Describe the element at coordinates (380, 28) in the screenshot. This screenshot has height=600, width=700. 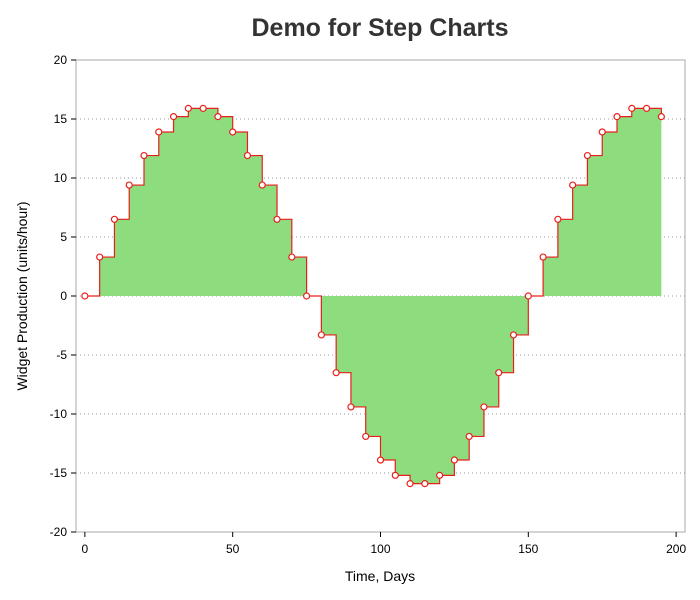
I see `chart-title: Demo for Step Charts` at that location.